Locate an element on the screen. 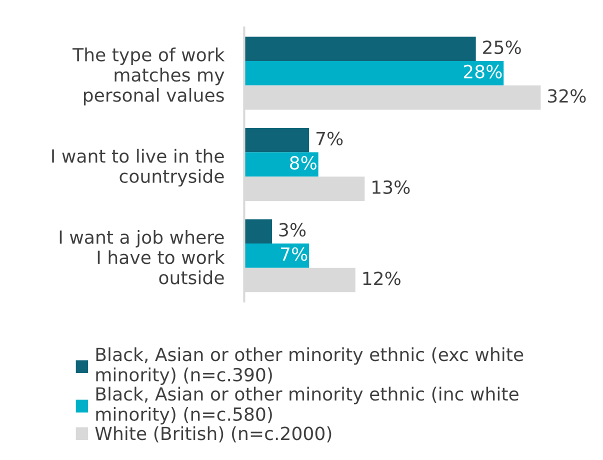 The width and height of the screenshot is (603, 460). data-label: 13% is located at coordinates (391, 187).